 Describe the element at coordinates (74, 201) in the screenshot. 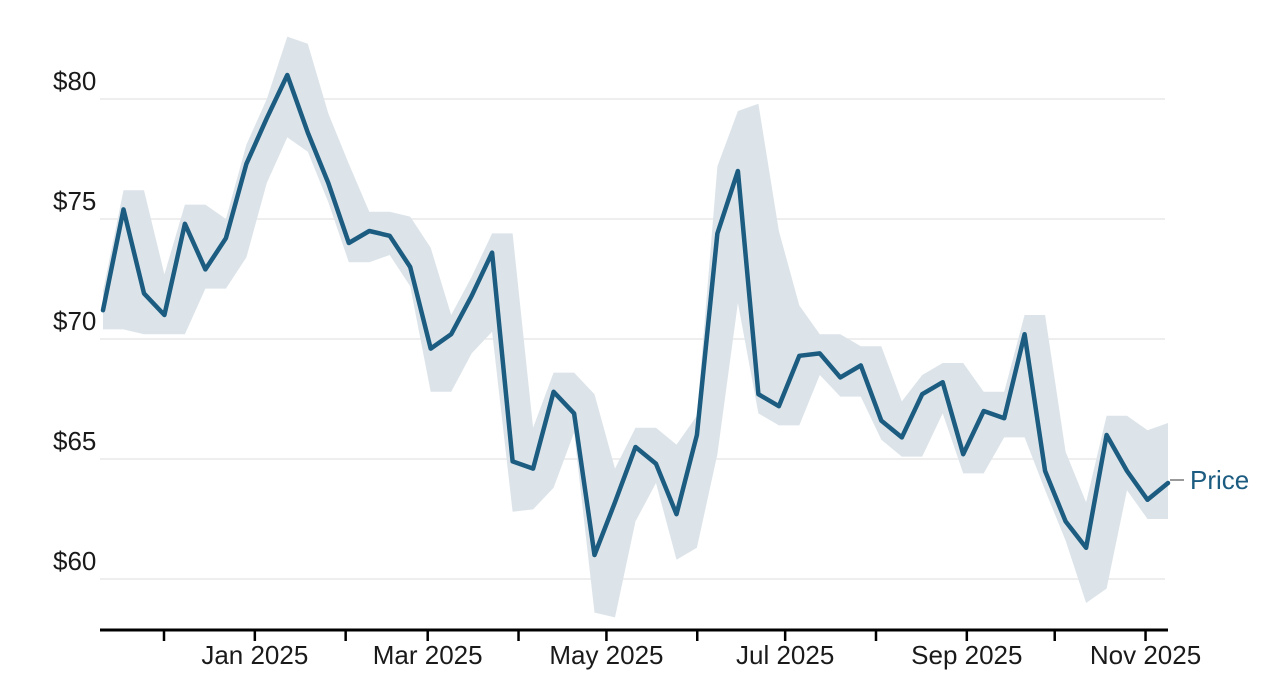

I see `y-tick-label: $75` at that location.